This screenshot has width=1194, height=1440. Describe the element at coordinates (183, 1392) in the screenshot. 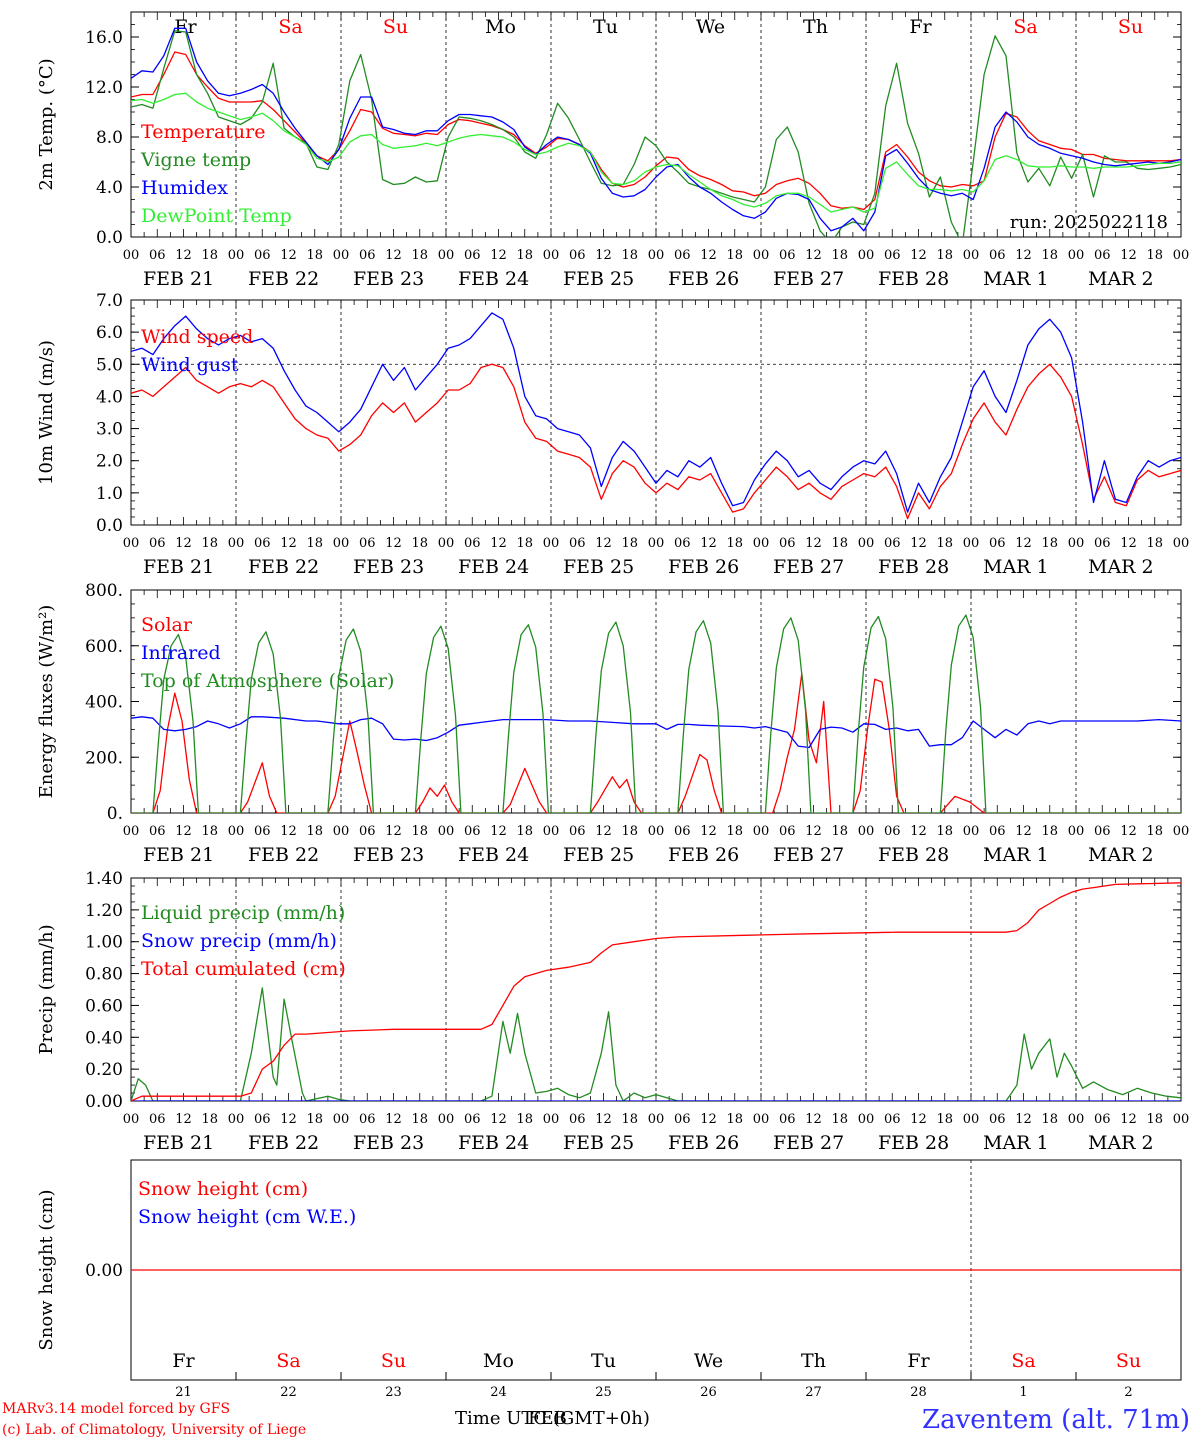

I see `day-number-label: 21` at that location.